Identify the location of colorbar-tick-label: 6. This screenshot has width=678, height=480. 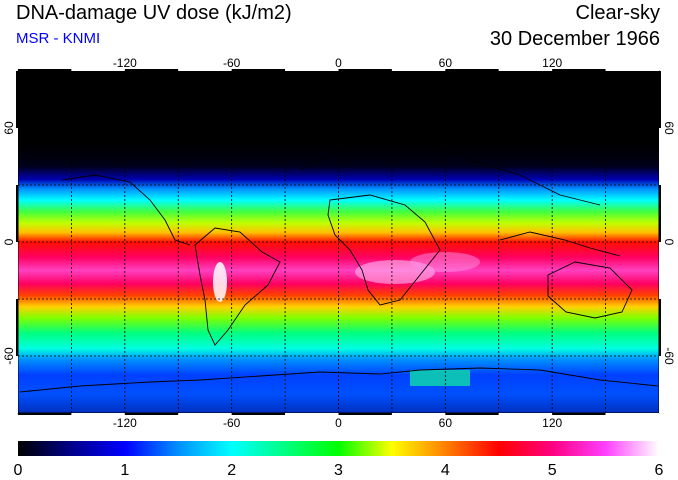
(659, 470).